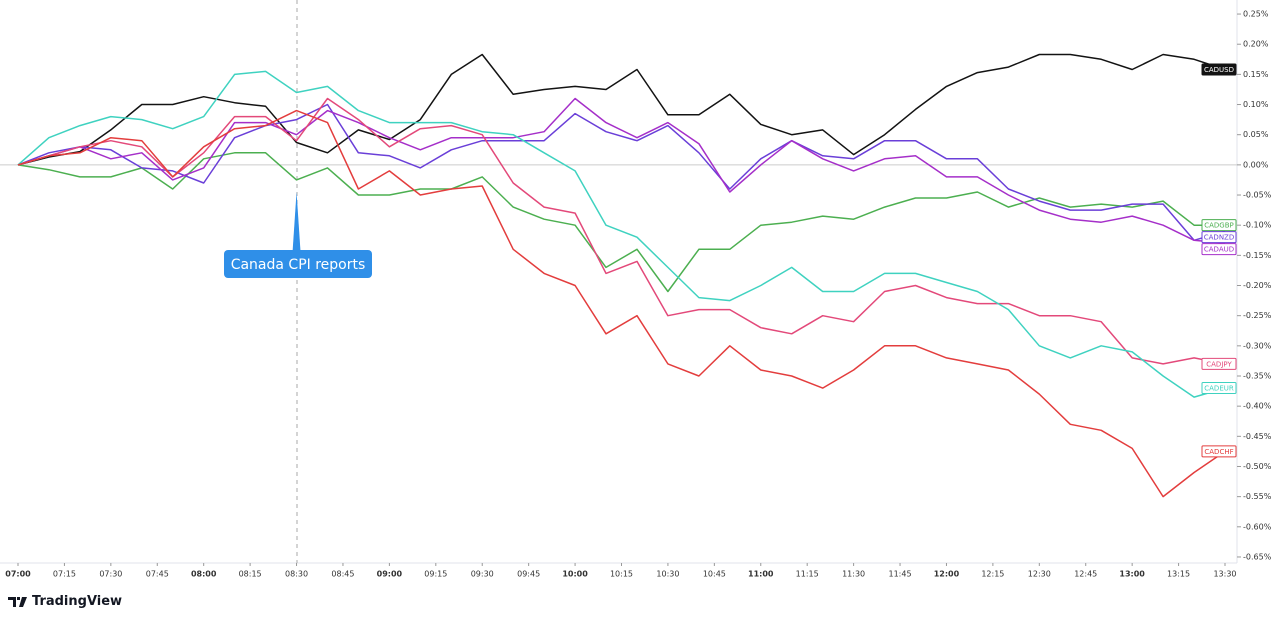 Image resolution: width=1280 pixels, height=623 pixels. I want to click on x-tick-label: 12:45, so click(1085, 574).